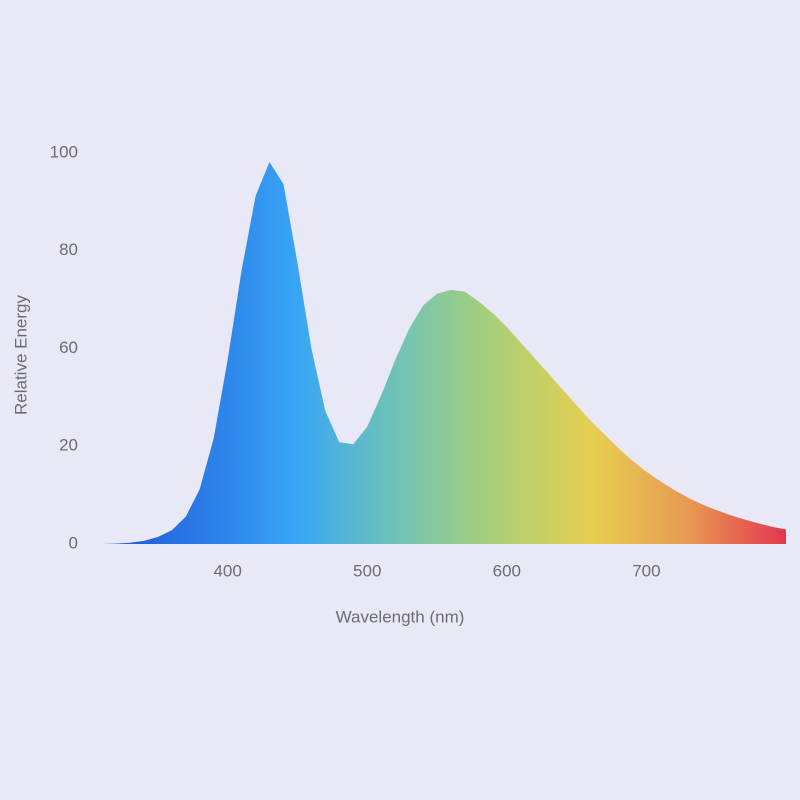 This screenshot has height=800, width=800. I want to click on x-tick-label: 700, so click(646, 570).